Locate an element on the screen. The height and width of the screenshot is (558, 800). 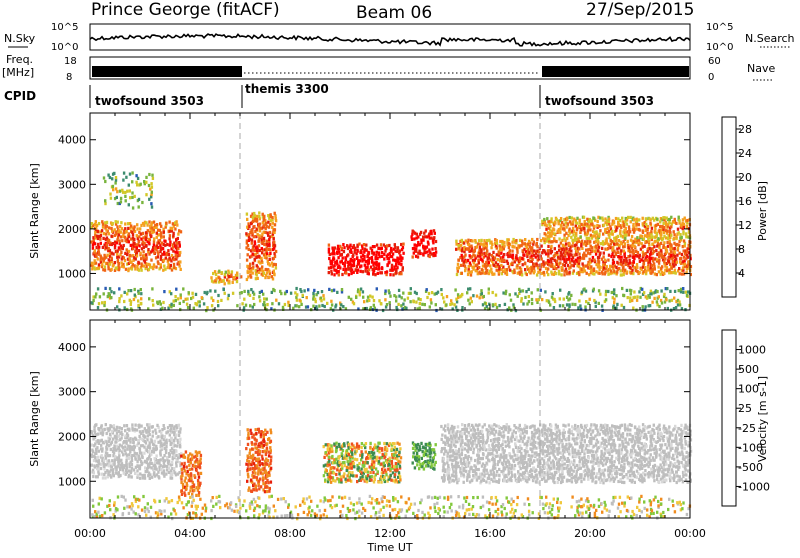
nave-tick-top: 60 is located at coordinates (714, 61).